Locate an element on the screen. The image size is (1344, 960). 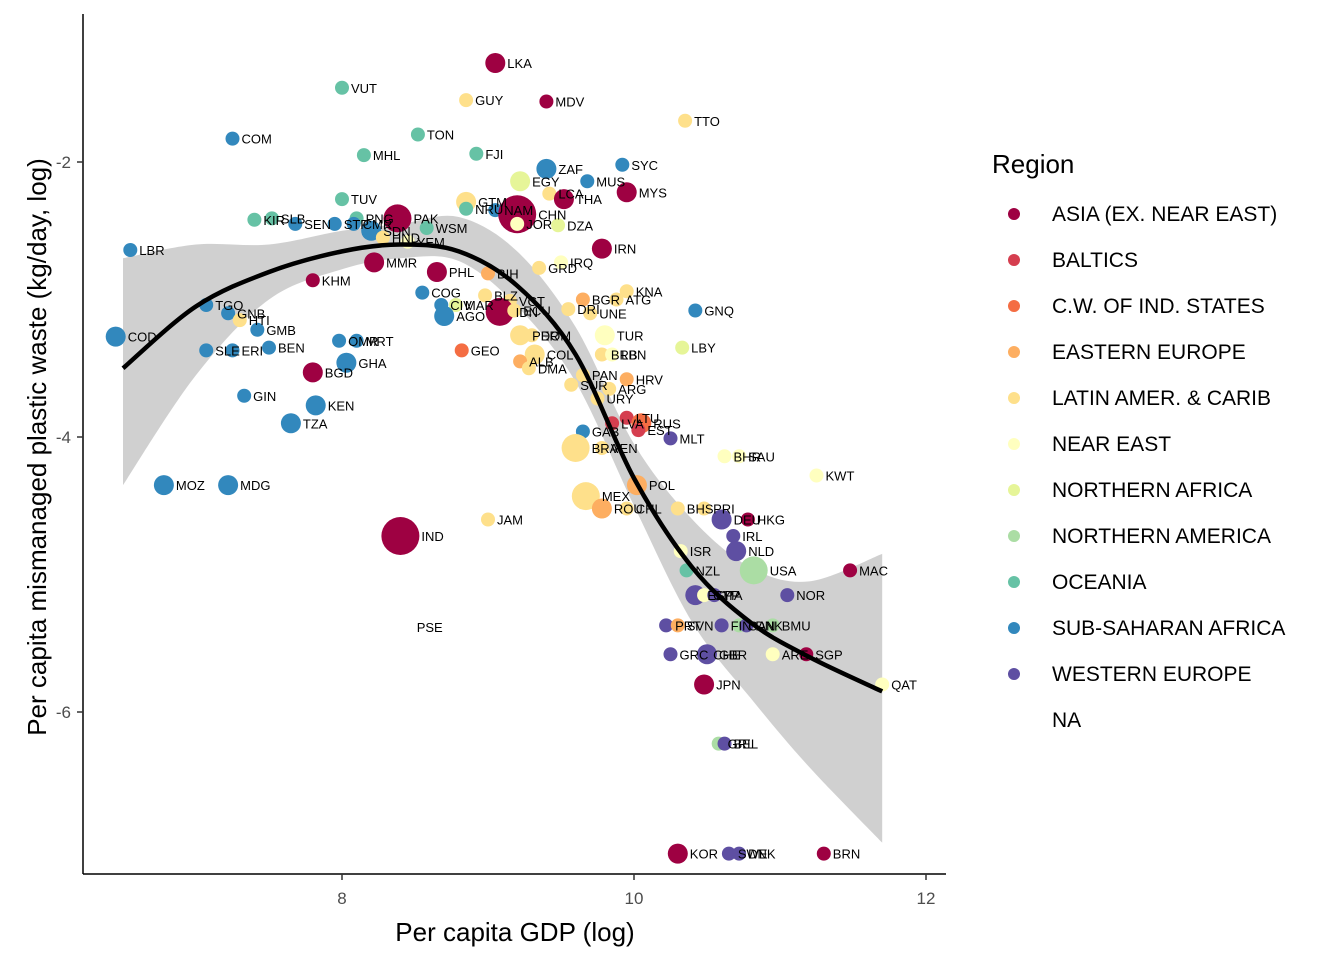
point-label: TUV is located at coordinates (364, 199).